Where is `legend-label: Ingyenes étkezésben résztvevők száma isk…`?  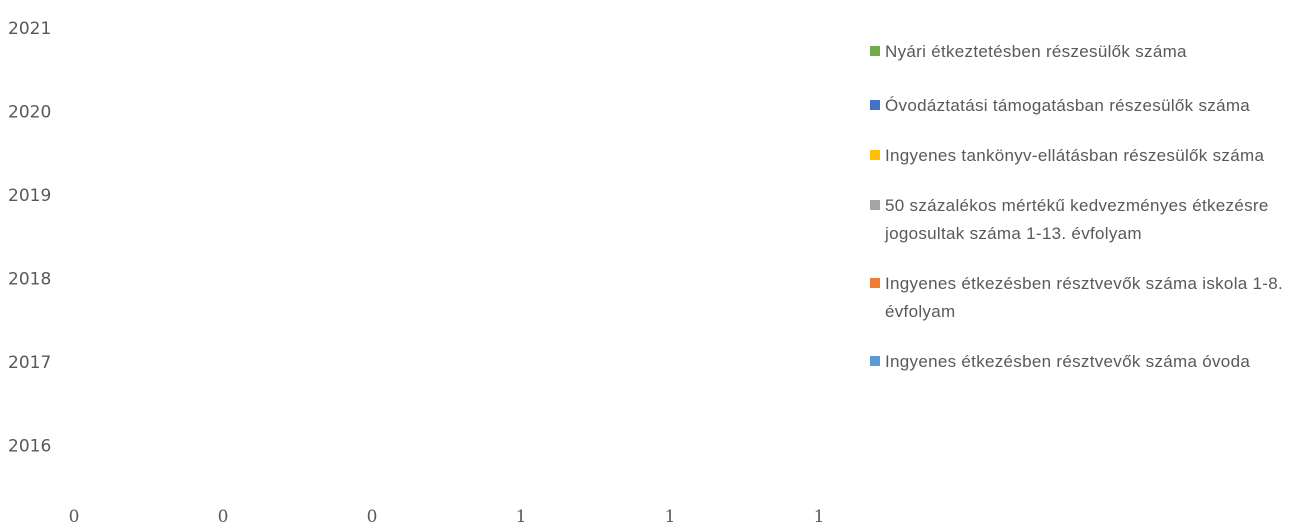 legend-label: Ingyenes étkezésben résztvevők száma isk… is located at coordinates (1084, 297).